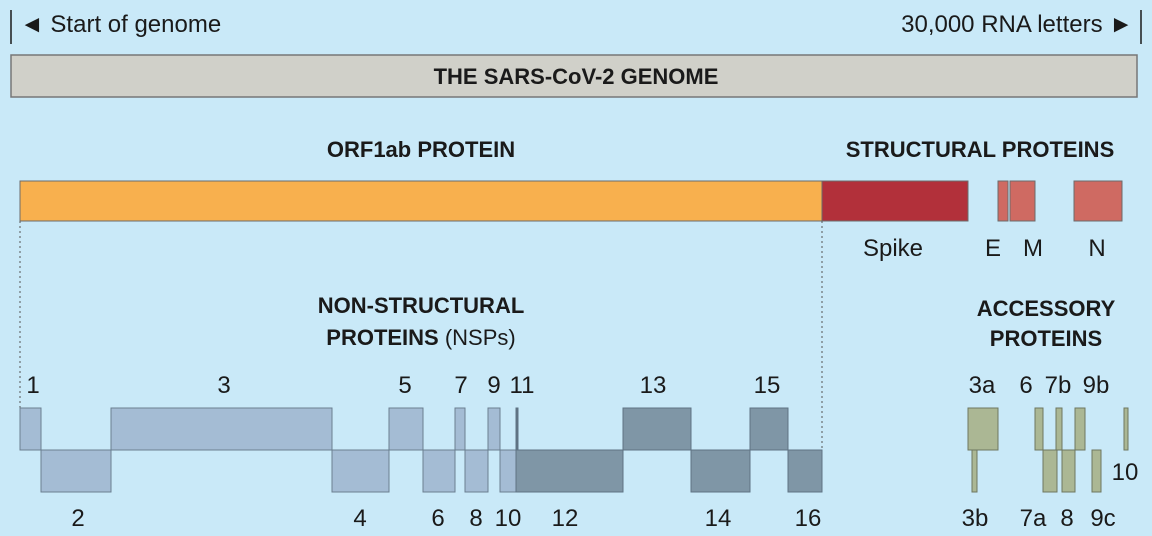 The height and width of the screenshot is (536, 1152). Describe the element at coordinates (1033, 518) in the screenshot. I see `acc-7a-label: 7a` at that location.